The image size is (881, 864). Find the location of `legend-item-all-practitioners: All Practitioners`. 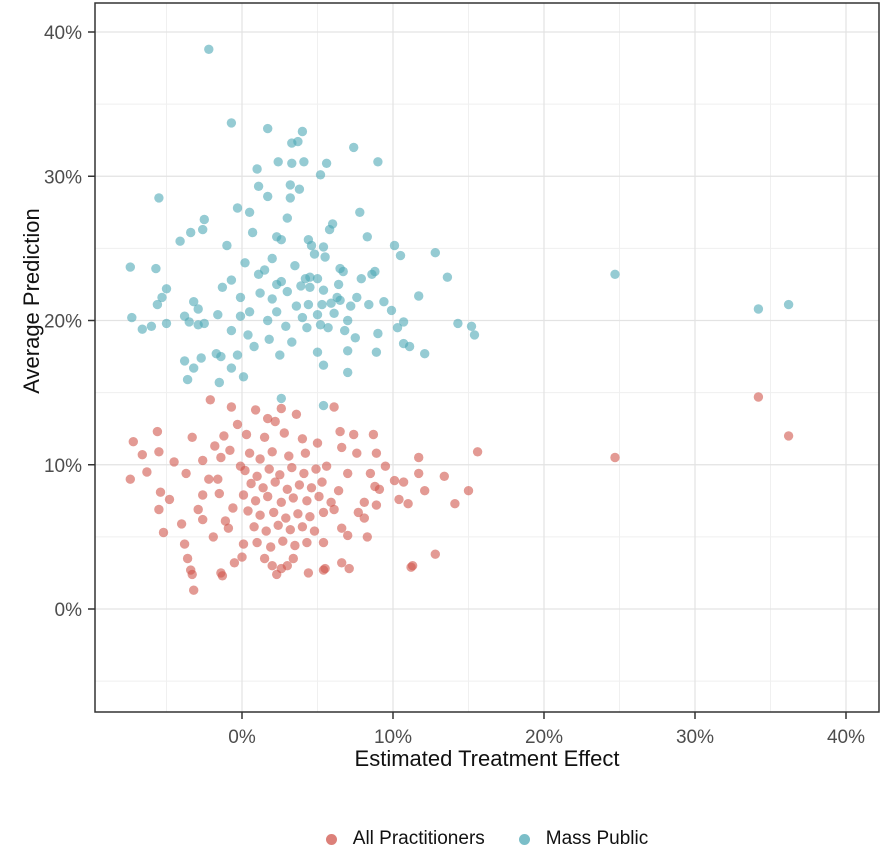

legend-item-all-practitioners: All Practitioners is located at coordinates (405, 839).